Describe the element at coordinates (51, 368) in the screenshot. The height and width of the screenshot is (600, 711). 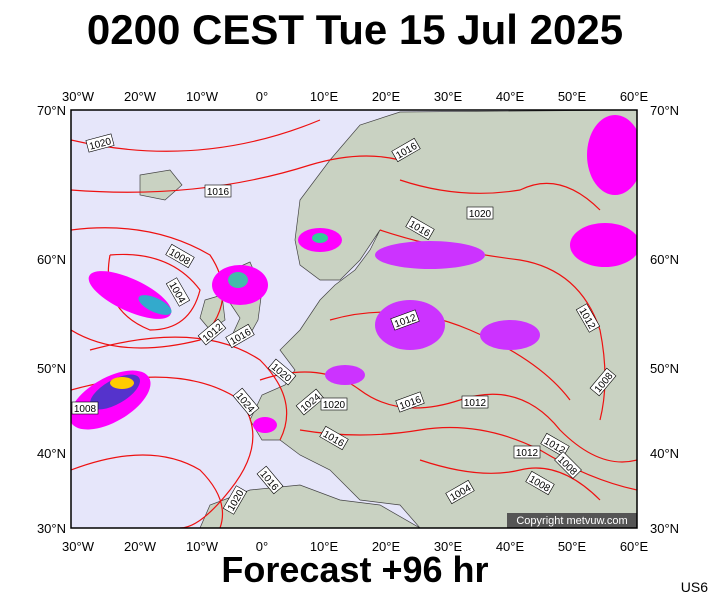
I see `lat-label-left: 50°N` at that location.